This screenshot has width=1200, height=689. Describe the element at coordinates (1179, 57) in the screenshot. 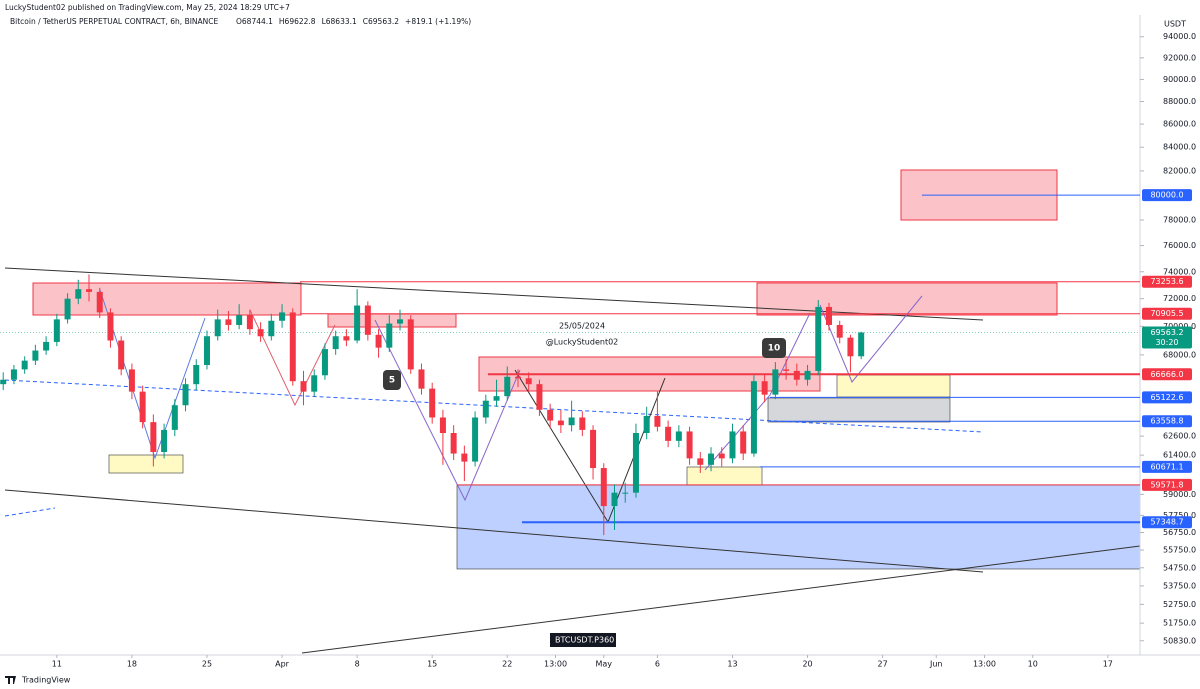

I see `y-tick-label: 92000.0` at that location.